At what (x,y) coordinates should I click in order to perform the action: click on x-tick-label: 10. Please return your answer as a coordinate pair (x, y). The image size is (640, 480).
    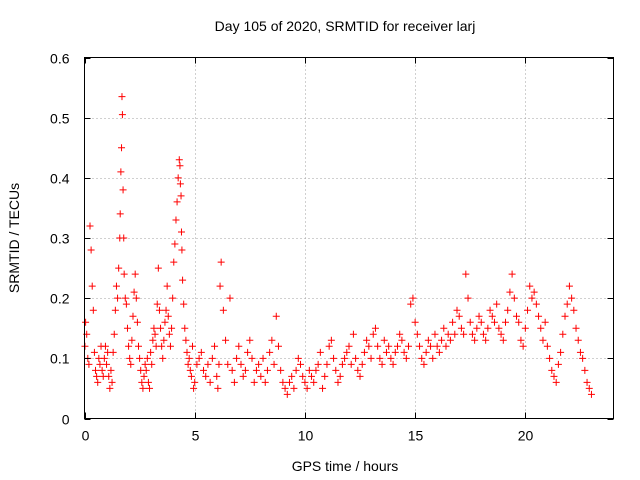
    Looking at the image, I should click on (306, 436).